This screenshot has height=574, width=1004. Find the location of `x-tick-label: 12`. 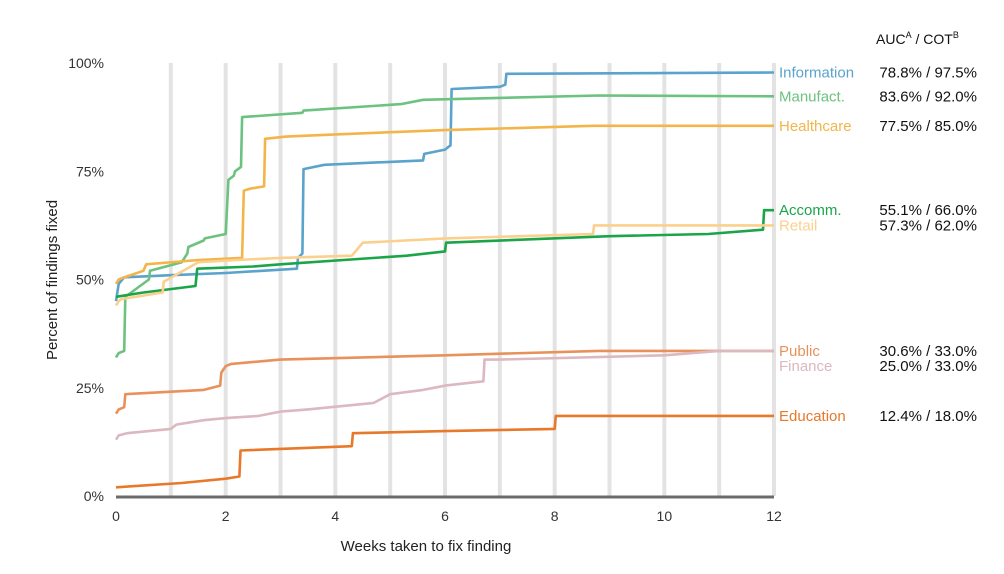

x-tick-label: 12 is located at coordinates (774, 516).